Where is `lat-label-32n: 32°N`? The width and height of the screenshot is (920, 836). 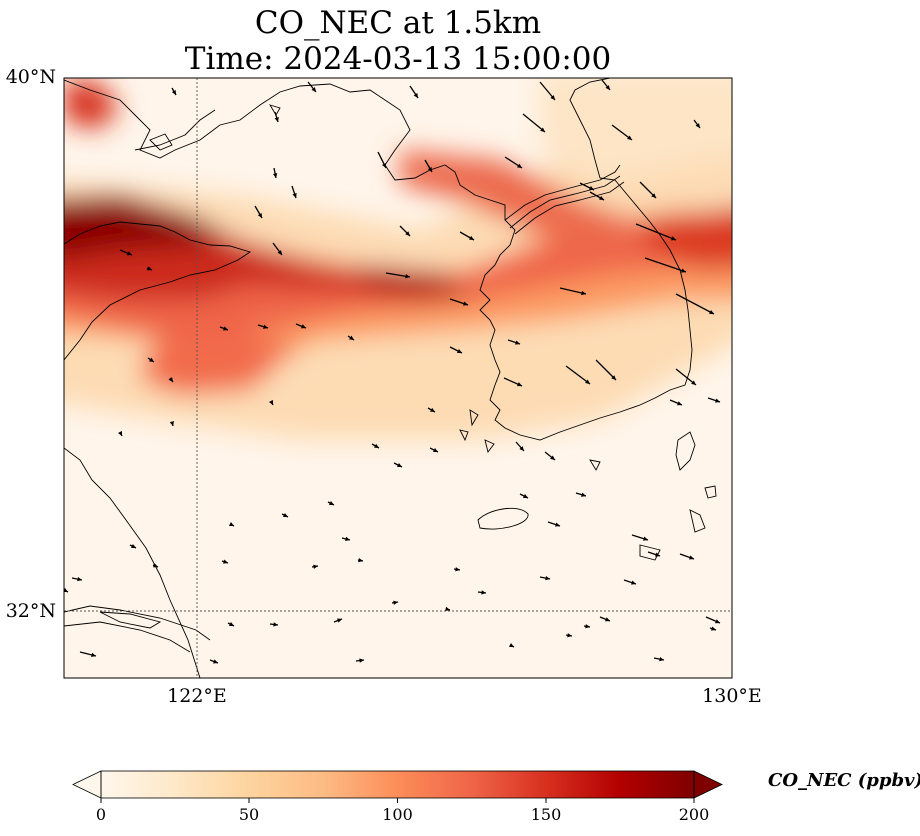
lat-label-32n: 32°N is located at coordinates (31, 611).